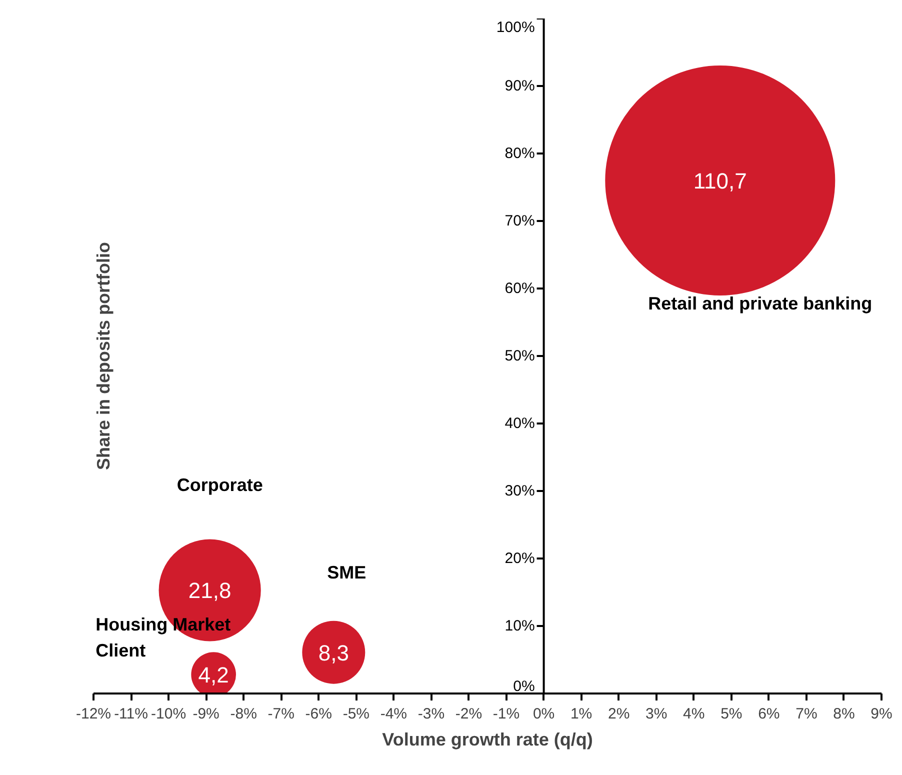 This screenshot has height=775, width=902. Describe the element at coordinates (515, 27) in the screenshot. I see `y-tick-label: 100%` at that location.